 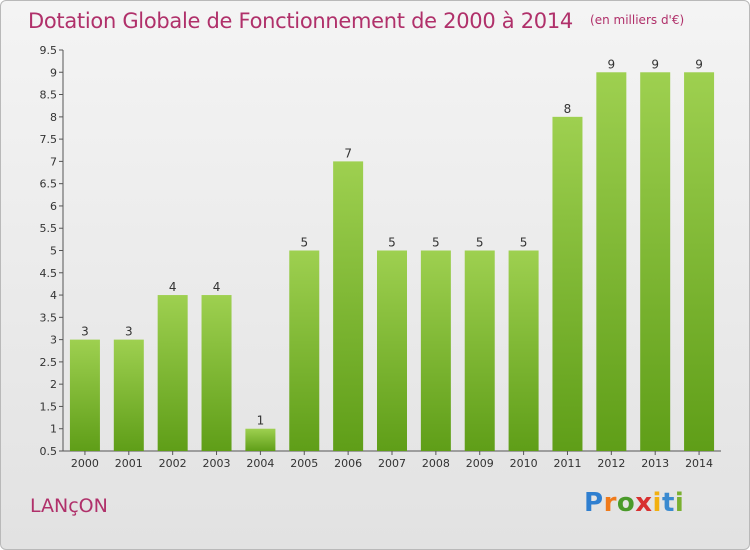 I want to click on y-tick-label: 2, so click(x=53, y=384).